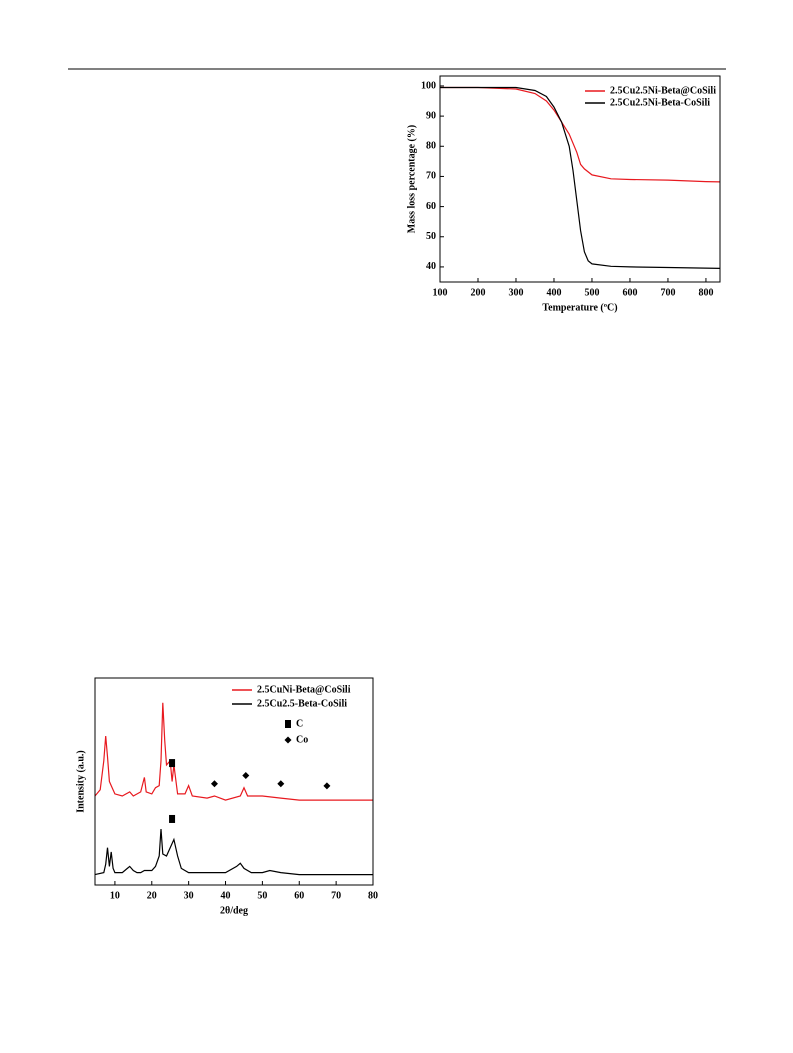  Describe the element at coordinates (302, 703) in the screenshot. I see `legend-label: 2.5Cu2.5-Beta-CoSili` at that location.